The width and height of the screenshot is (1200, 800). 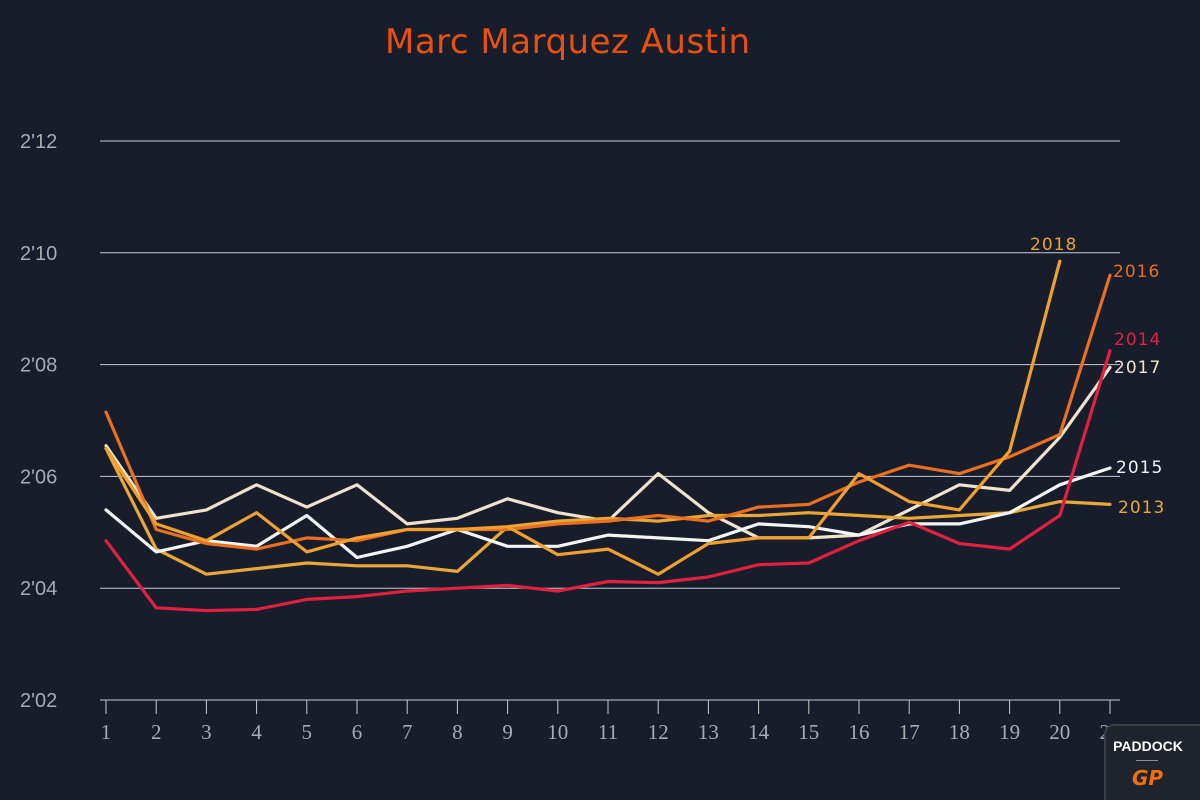 I want to click on series-label-2017: 2017, so click(x=1137, y=368).